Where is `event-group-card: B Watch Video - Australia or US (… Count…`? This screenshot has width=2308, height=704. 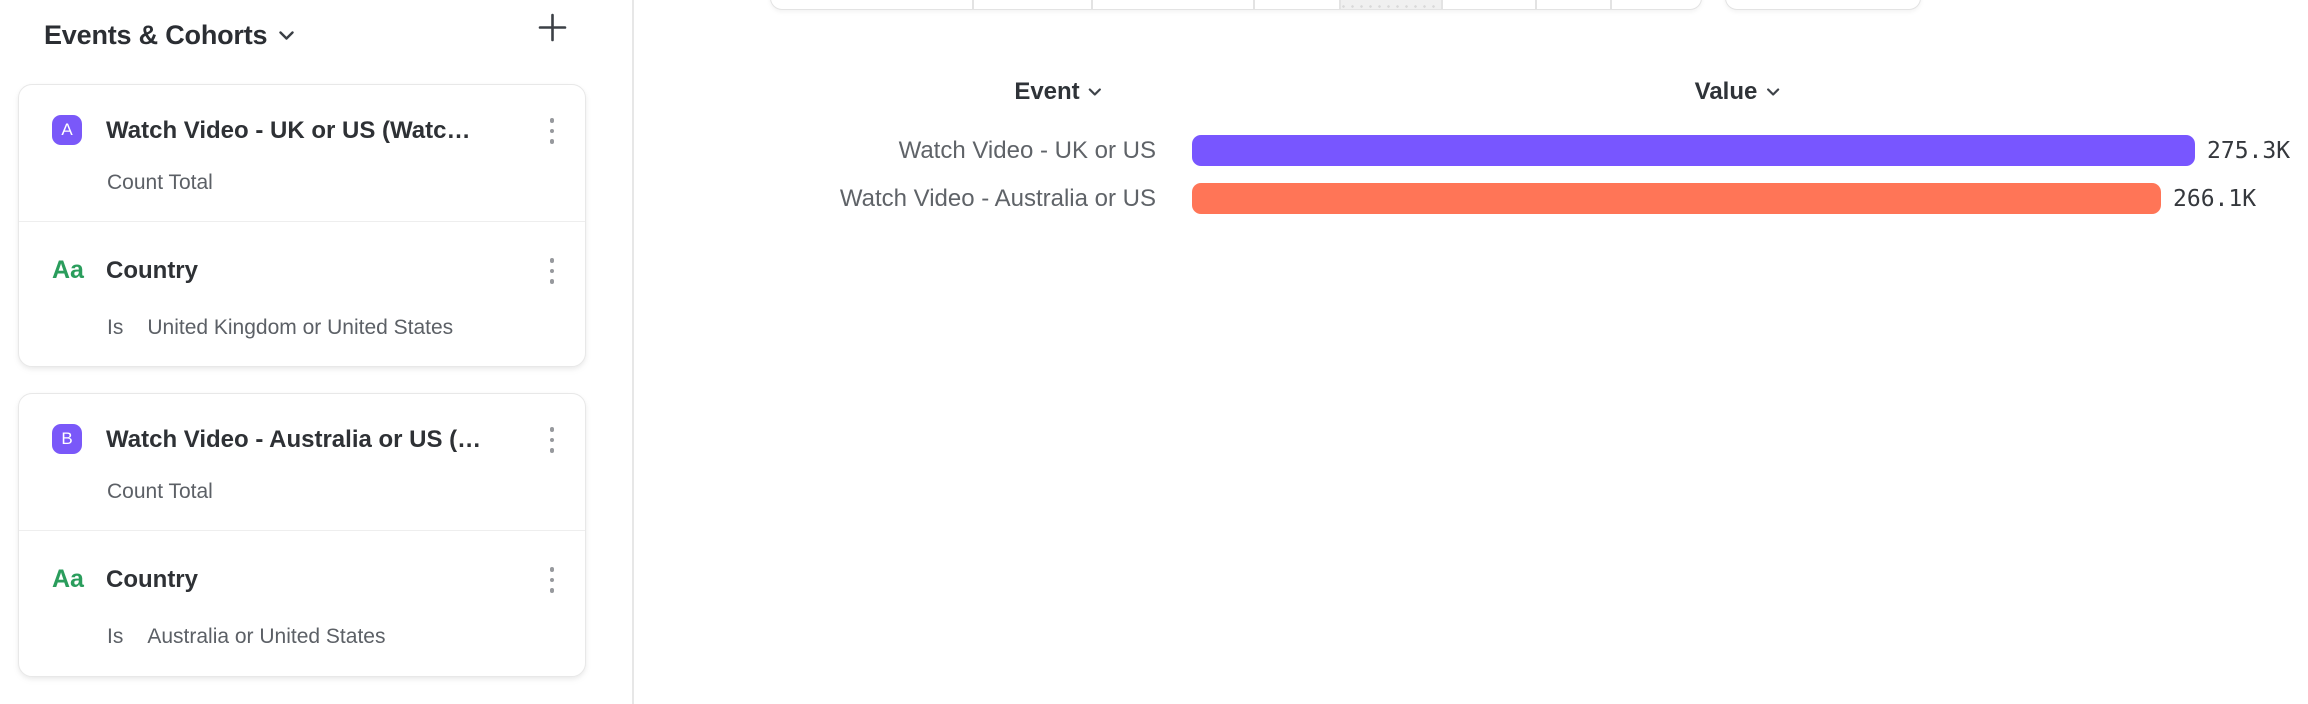 event-group-card: B Watch Video - Australia or US (… Count… is located at coordinates (302, 535).